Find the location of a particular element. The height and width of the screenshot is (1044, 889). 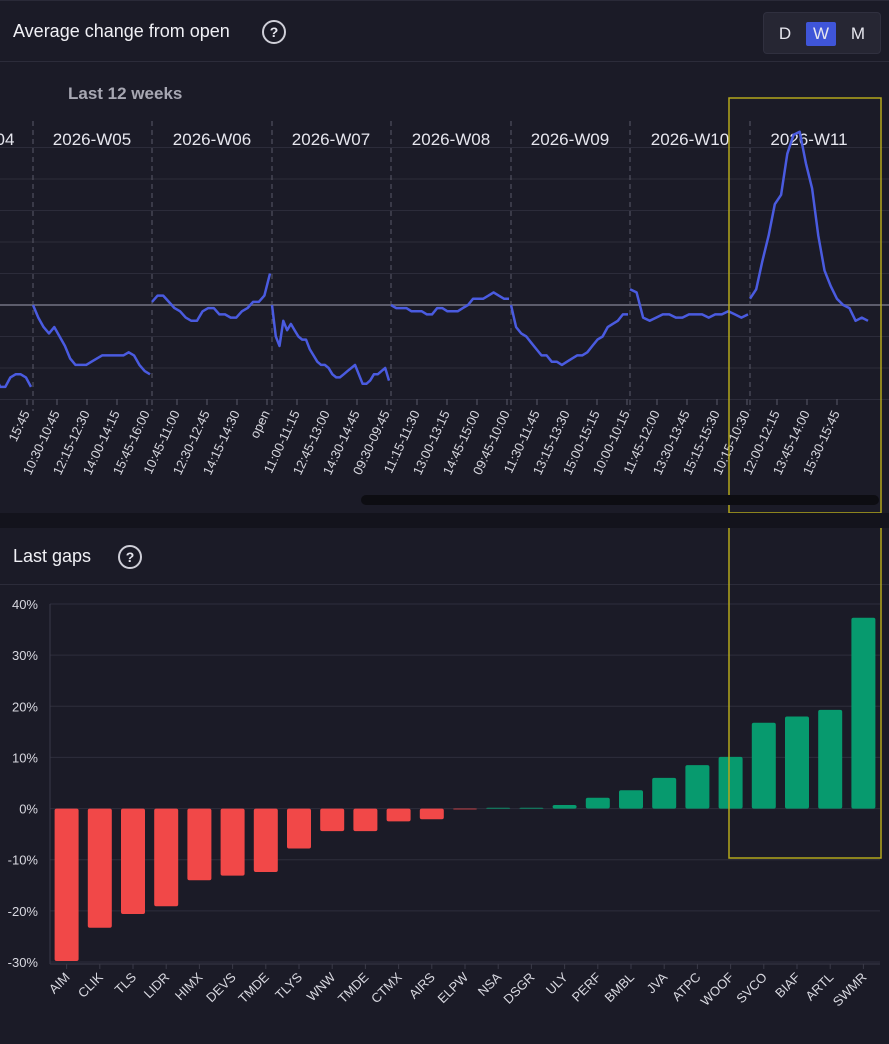

week-label: 04 is located at coordinates (7, 139).